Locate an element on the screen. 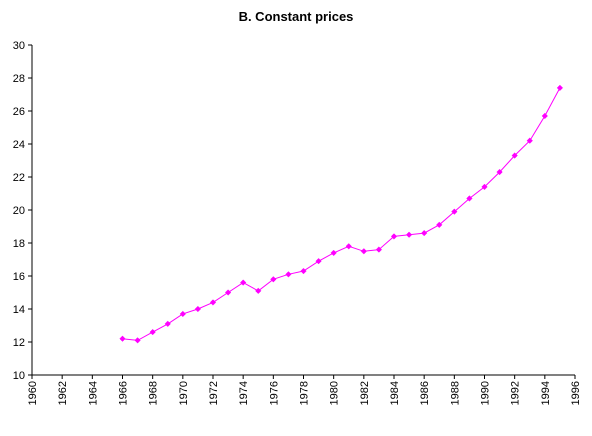 Image resolution: width=592 pixels, height=436 pixels. x-tick-label: 1996 is located at coordinates (576, 393).